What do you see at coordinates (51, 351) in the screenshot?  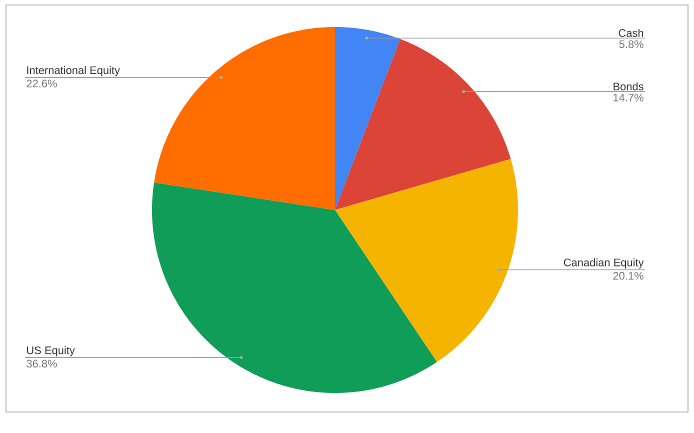 I see `slice-label: US Equity` at bounding box center [51, 351].